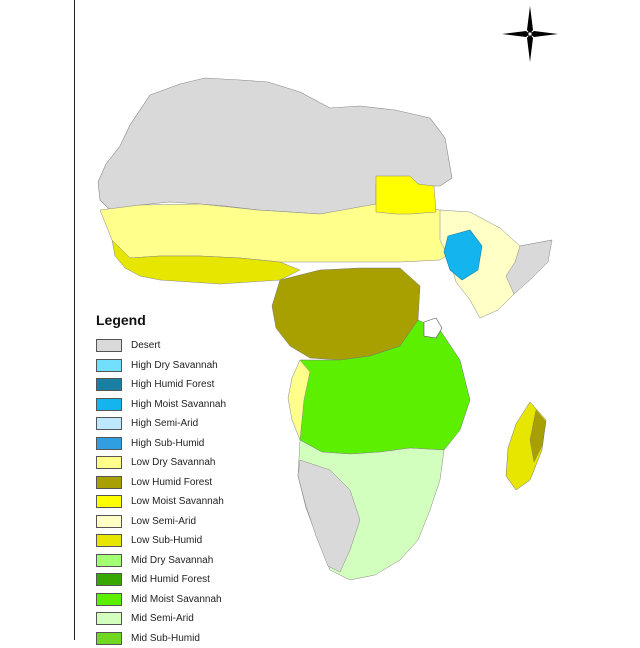 Image resolution: width=640 pixels, height=648 pixels. Describe the element at coordinates (163, 521) in the screenshot. I see `legend-label: Low Semi-Arid` at that location.